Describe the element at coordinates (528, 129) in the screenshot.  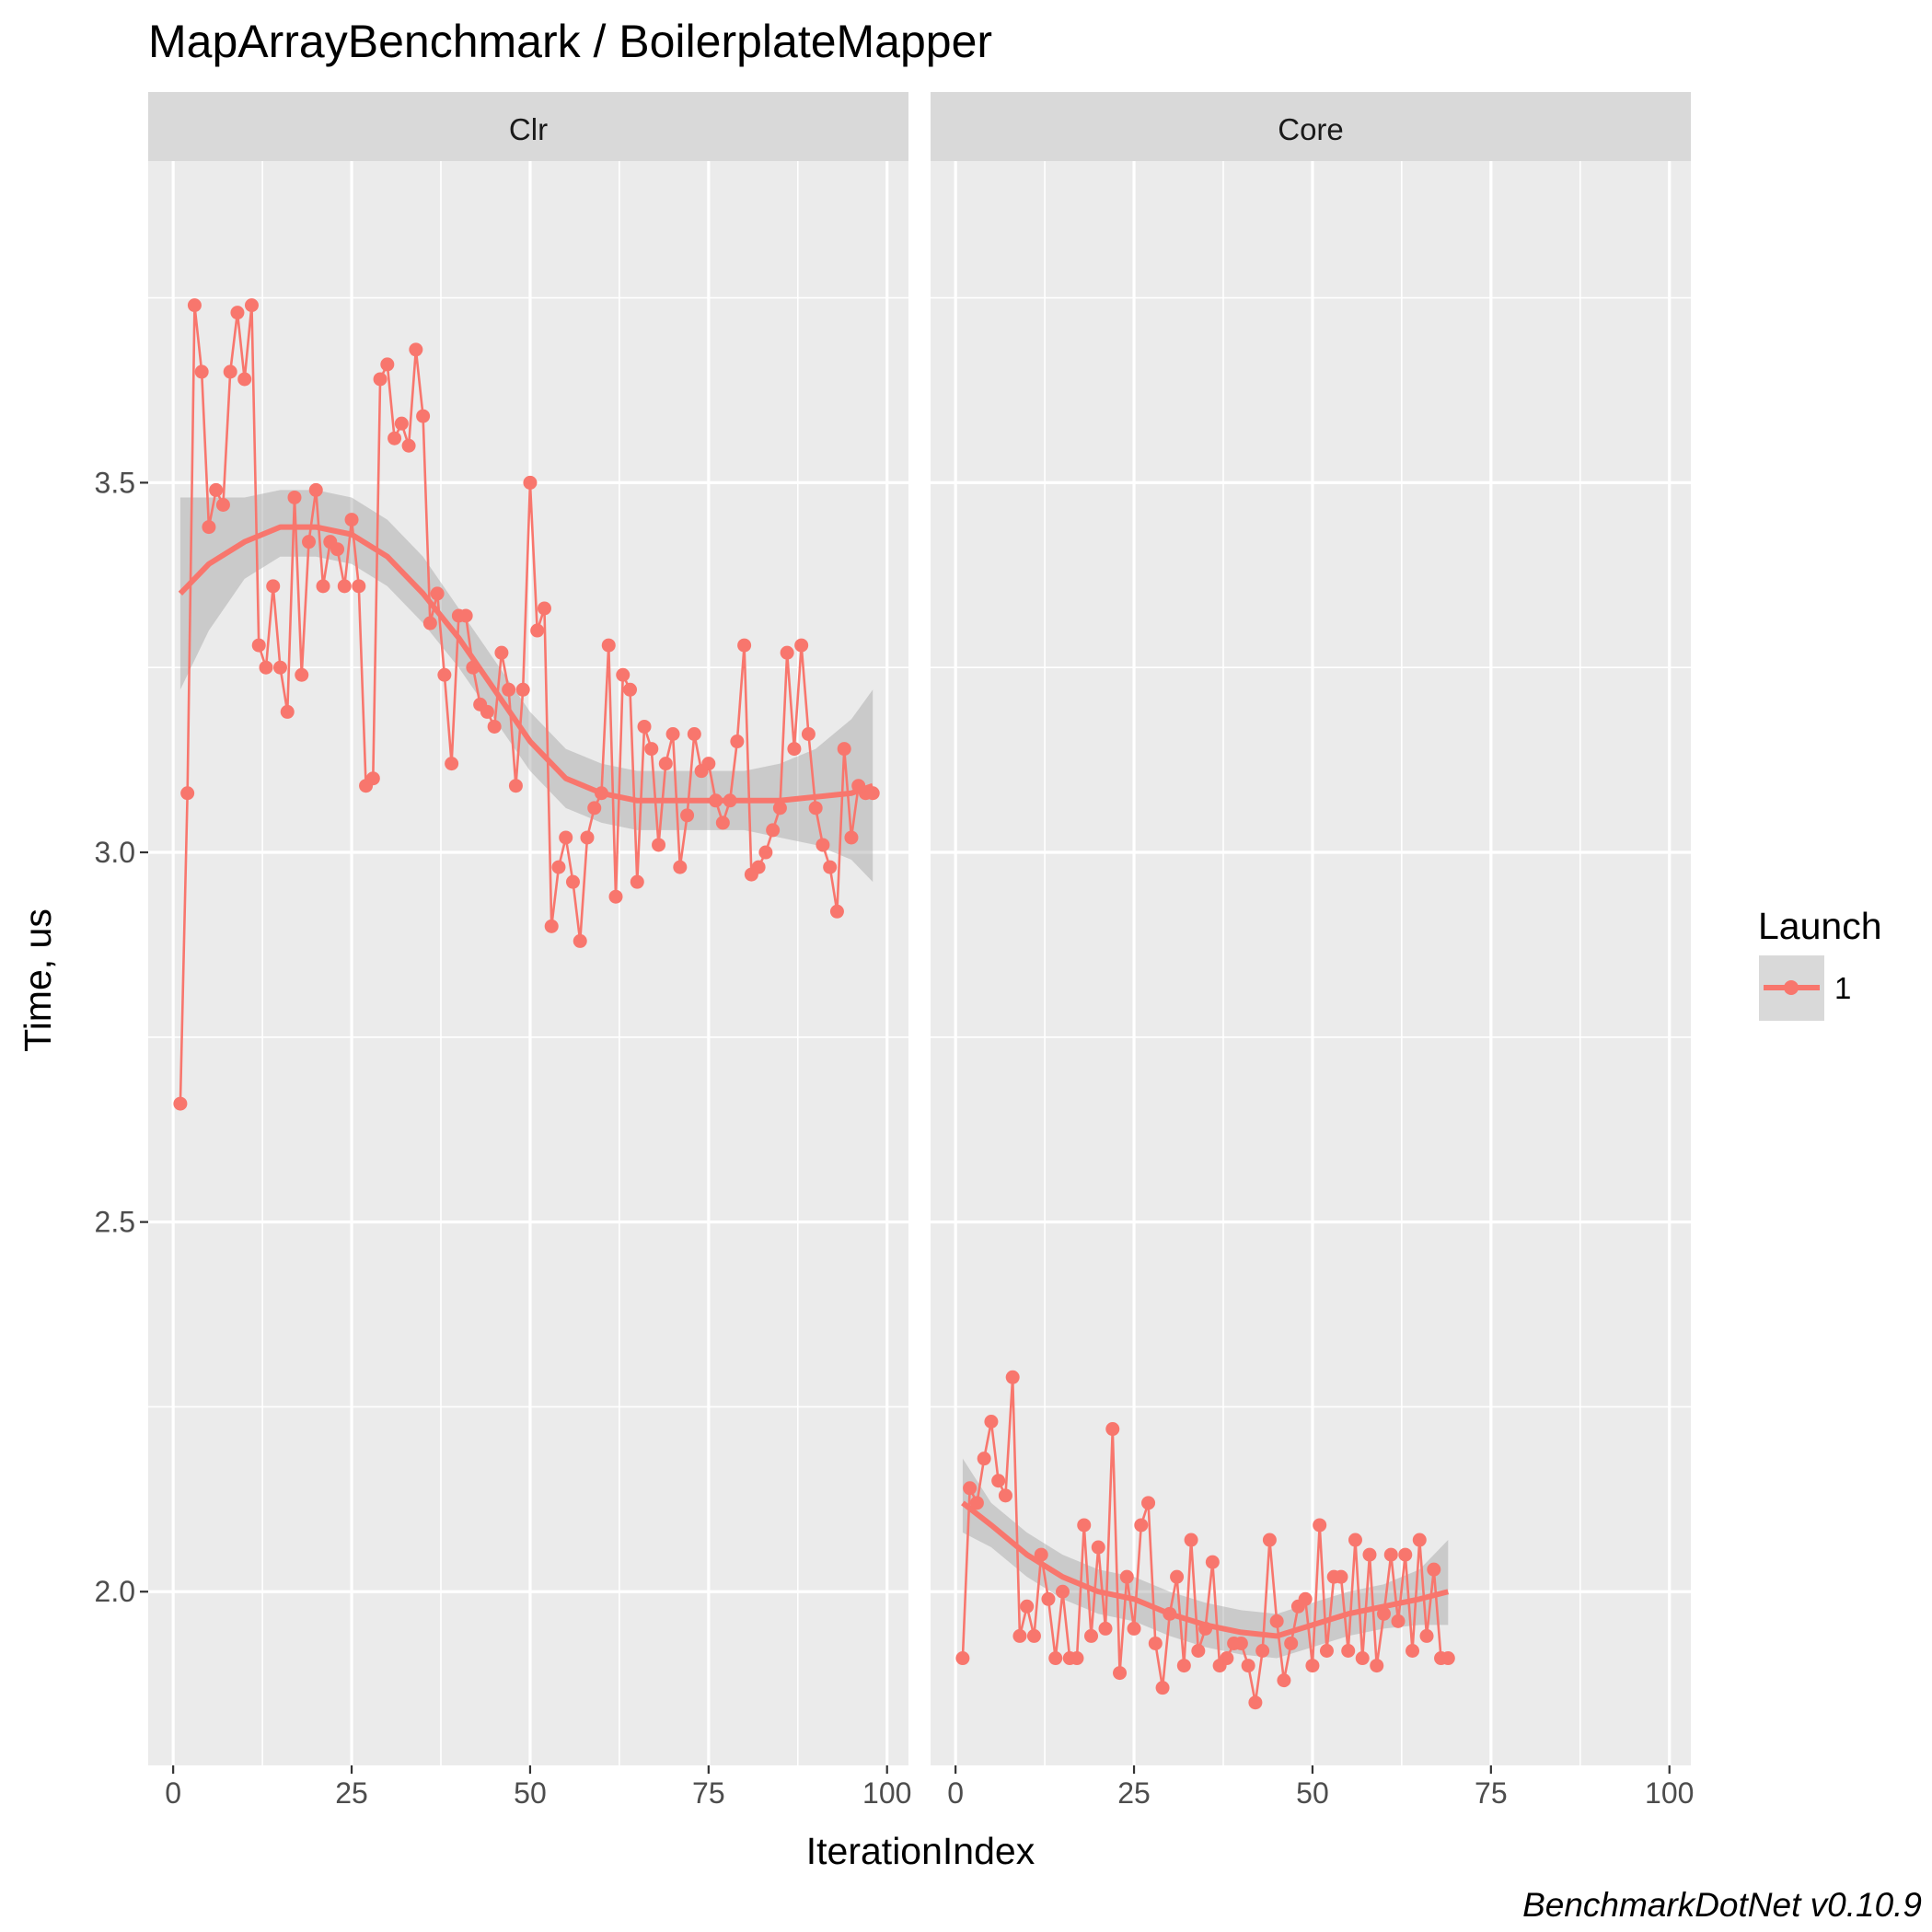
I see `facet-strip-label: Clr` at that location.